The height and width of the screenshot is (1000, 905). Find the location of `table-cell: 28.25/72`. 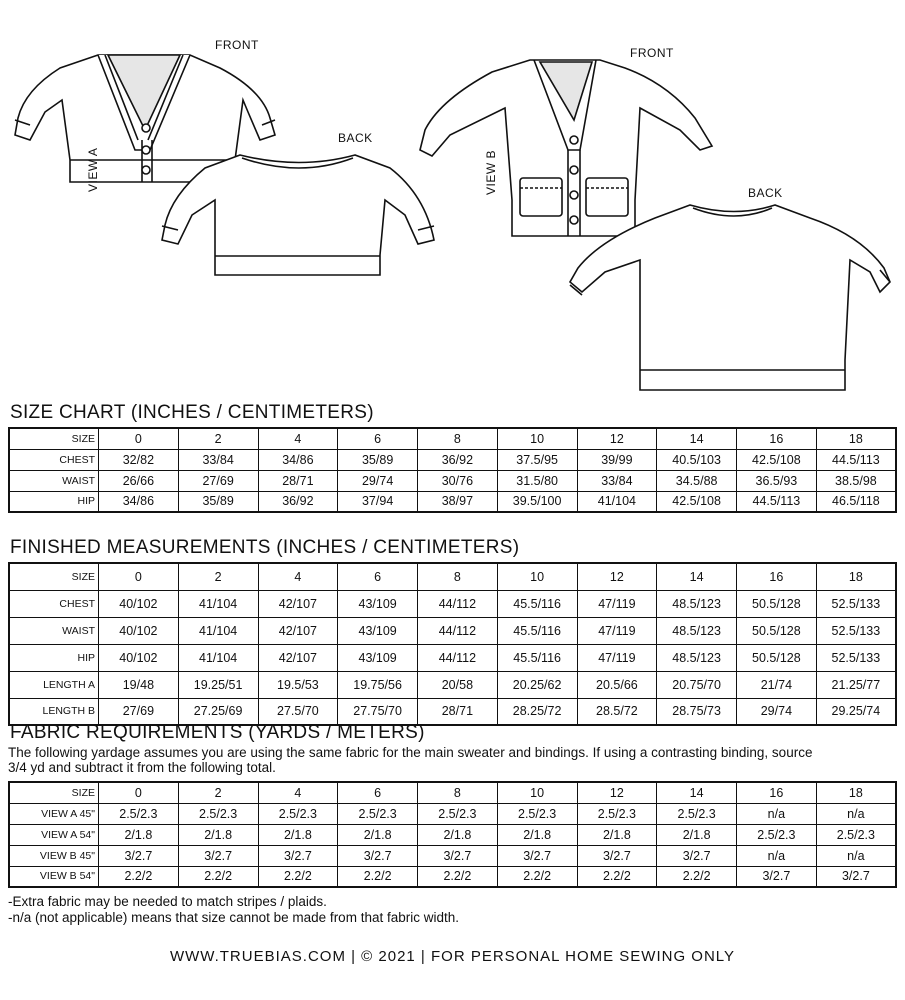

table-cell: 28.25/72 is located at coordinates (537, 711).